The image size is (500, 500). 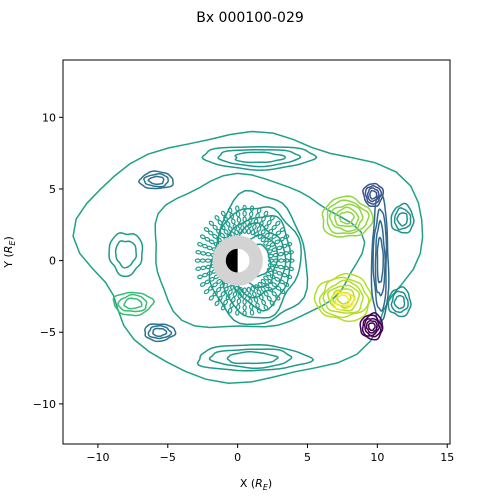 I want to click on x-axis-label: X (RE), so click(x=256, y=484).